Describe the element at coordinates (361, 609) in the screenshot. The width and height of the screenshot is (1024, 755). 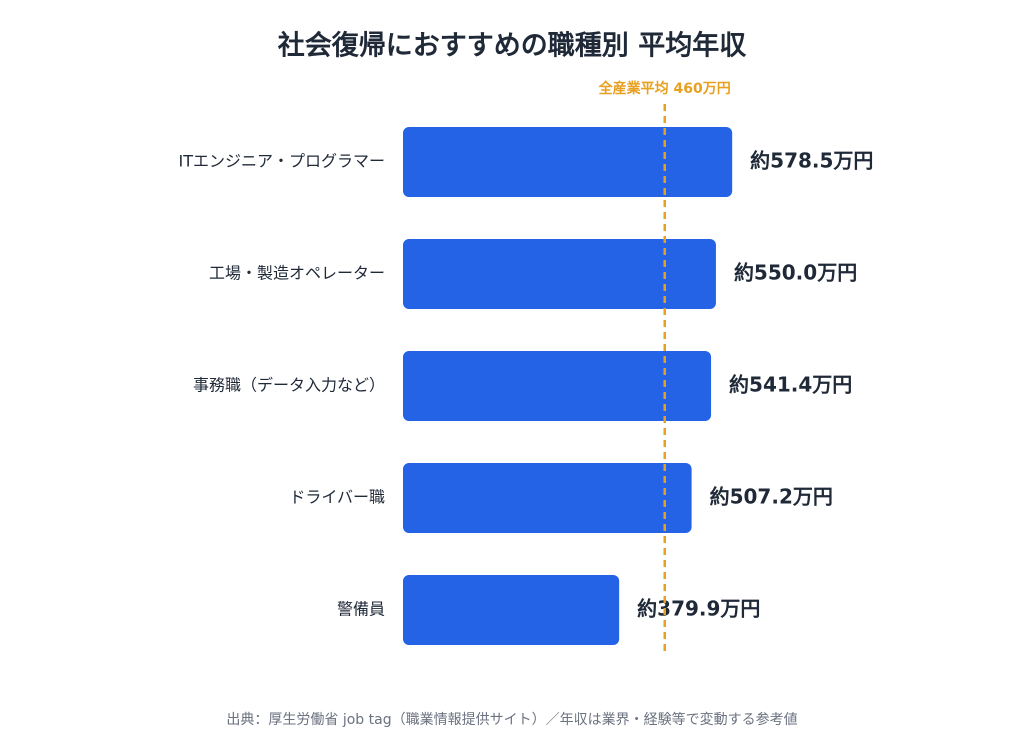
I see `category-label: 警備員` at that location.